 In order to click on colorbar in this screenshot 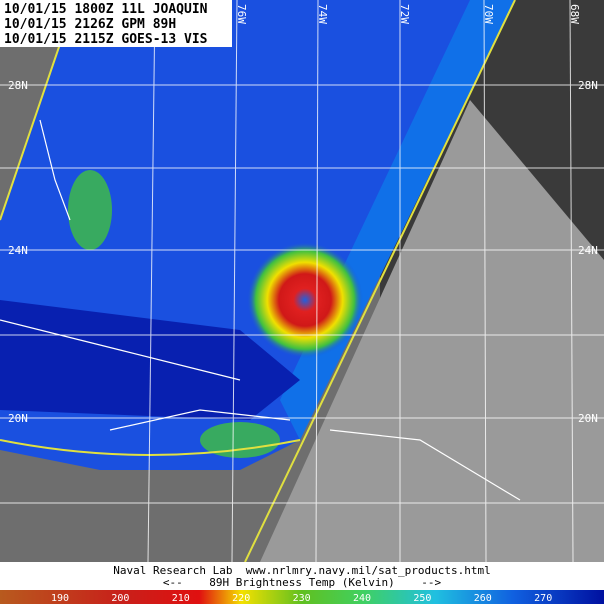, I will do `click(302, 597)`.